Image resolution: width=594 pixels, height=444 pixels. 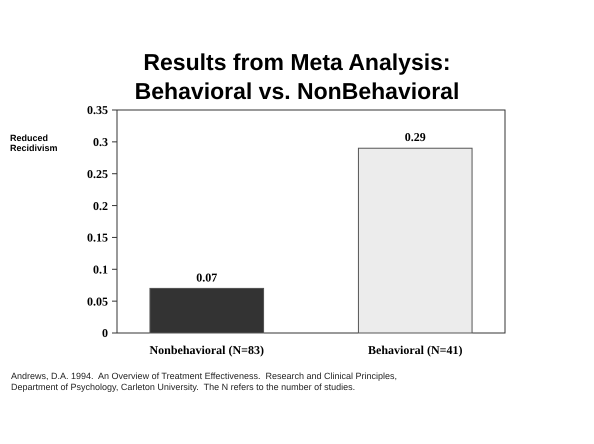 I want to click on y-tick-label: 0.05, so click(x=97, y=301).